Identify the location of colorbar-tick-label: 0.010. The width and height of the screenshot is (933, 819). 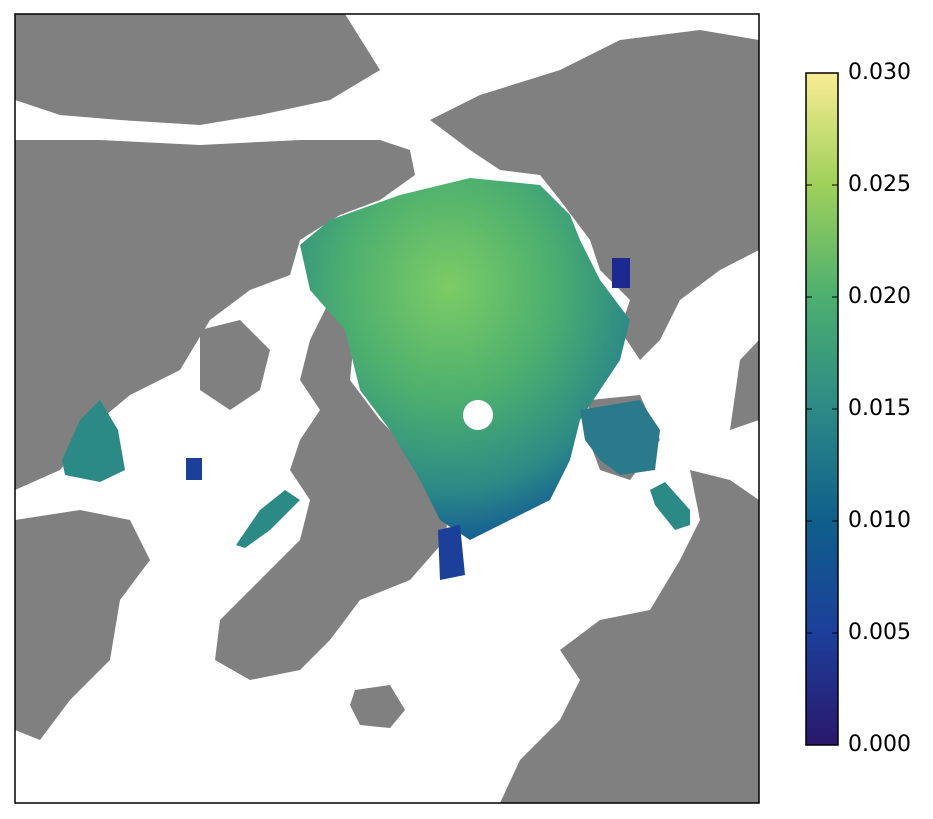
(879, 520).